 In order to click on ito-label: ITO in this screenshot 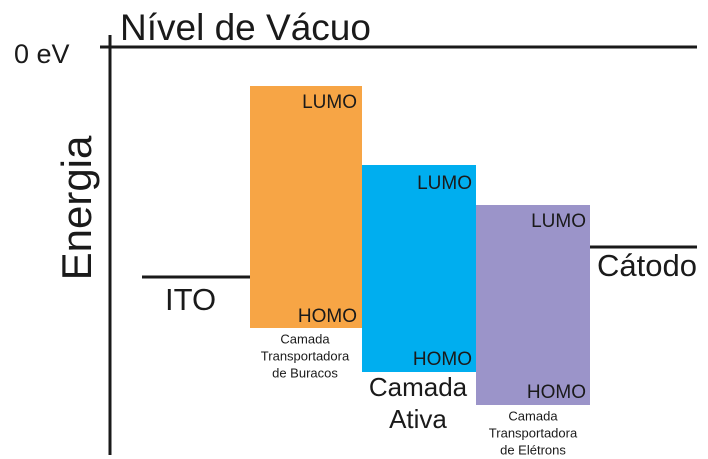, I will do `click(190, 299)`.